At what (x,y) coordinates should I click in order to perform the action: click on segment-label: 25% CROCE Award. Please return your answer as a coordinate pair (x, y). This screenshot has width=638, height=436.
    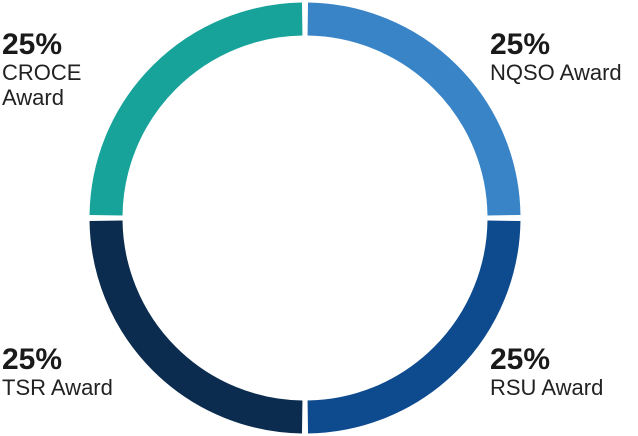
    Looking at the image, I should click on (42, 69).